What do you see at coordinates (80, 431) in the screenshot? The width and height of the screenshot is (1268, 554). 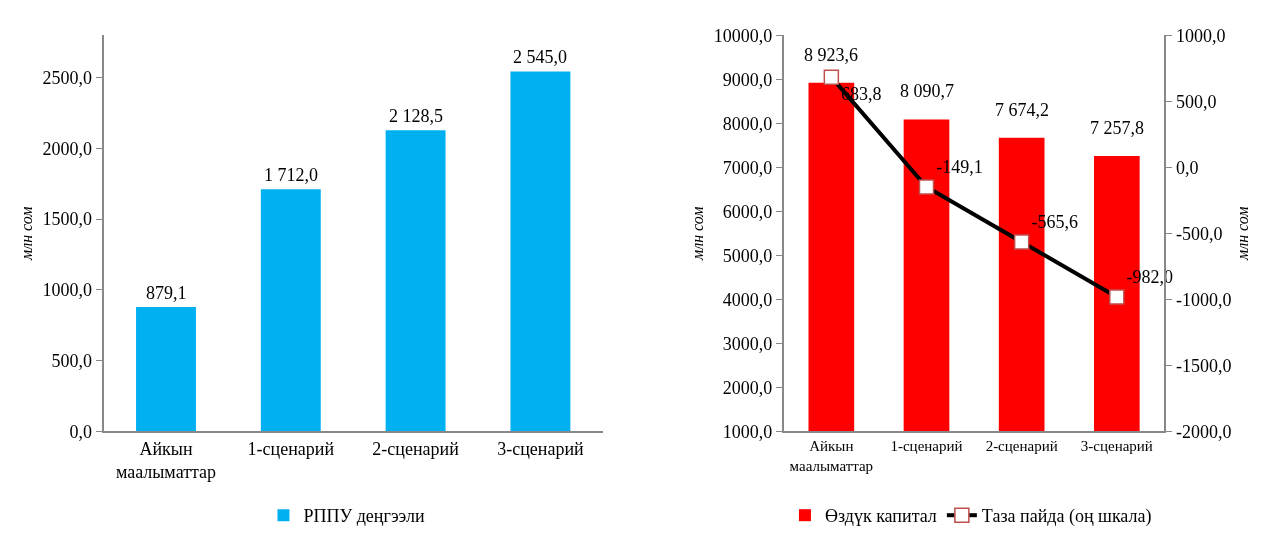 I see `y-tick-label: 0,0` at bounding box center [80, 431].